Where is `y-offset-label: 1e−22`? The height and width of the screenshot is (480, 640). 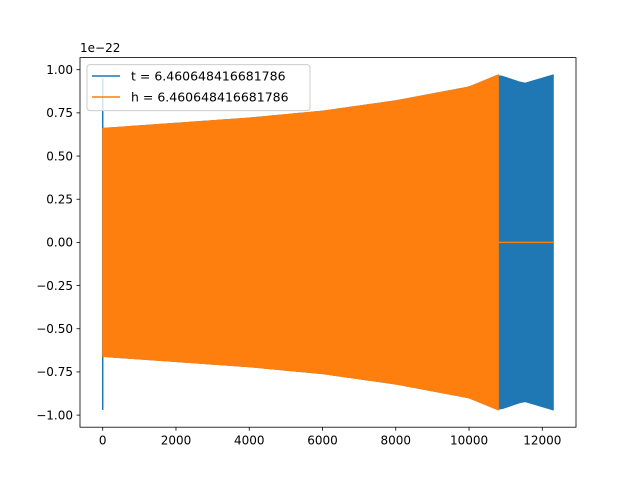
y-offset-label: 1e−22 is located at coordinates (100, 48).